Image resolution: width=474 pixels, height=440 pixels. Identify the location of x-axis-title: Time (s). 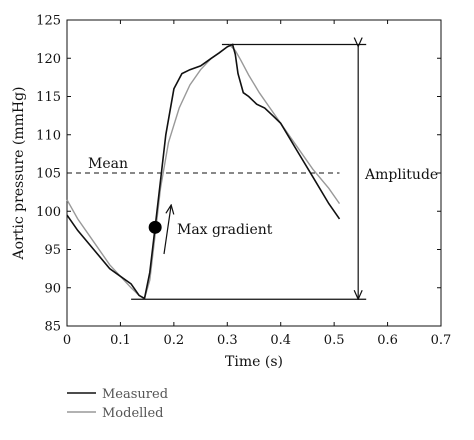
(254, 362).